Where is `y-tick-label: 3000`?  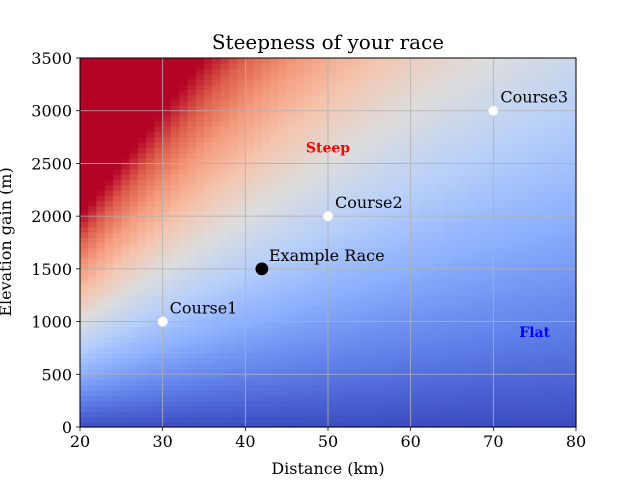 y-tick-label: 3000 is located at coordinates (51, 111).